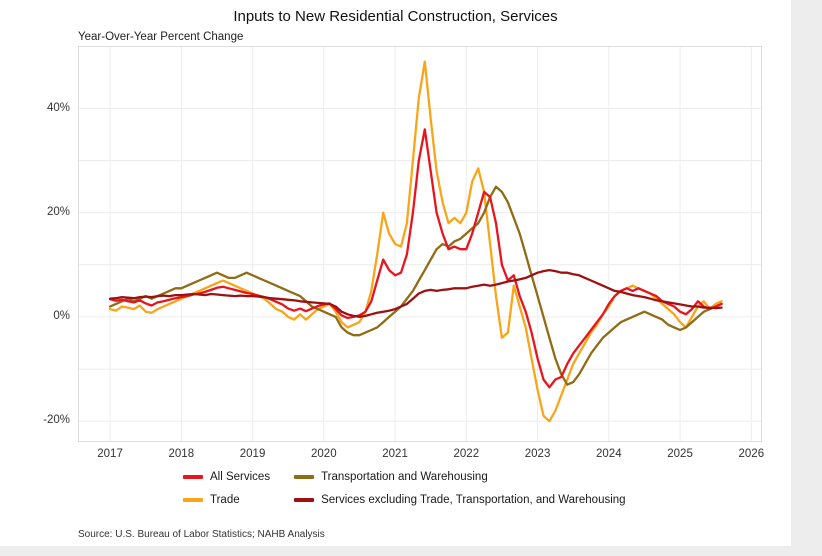 Image resolution: width=822 pixels, height=556 pixels. I want to click on y-tick-label: 0%, so click(61, 315).